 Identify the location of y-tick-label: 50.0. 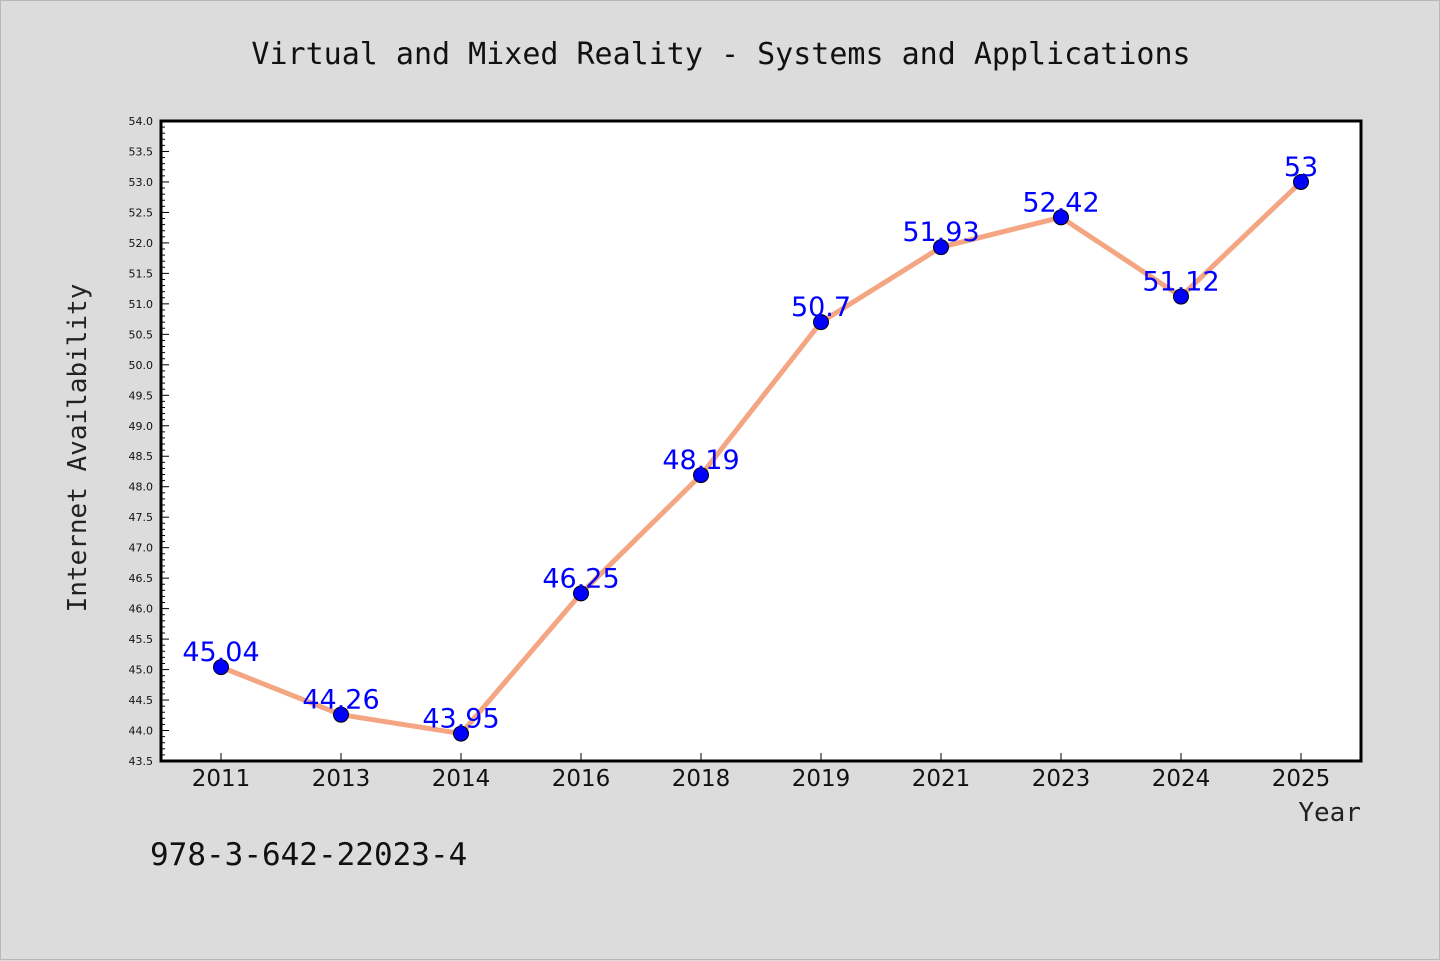
(141, 365).